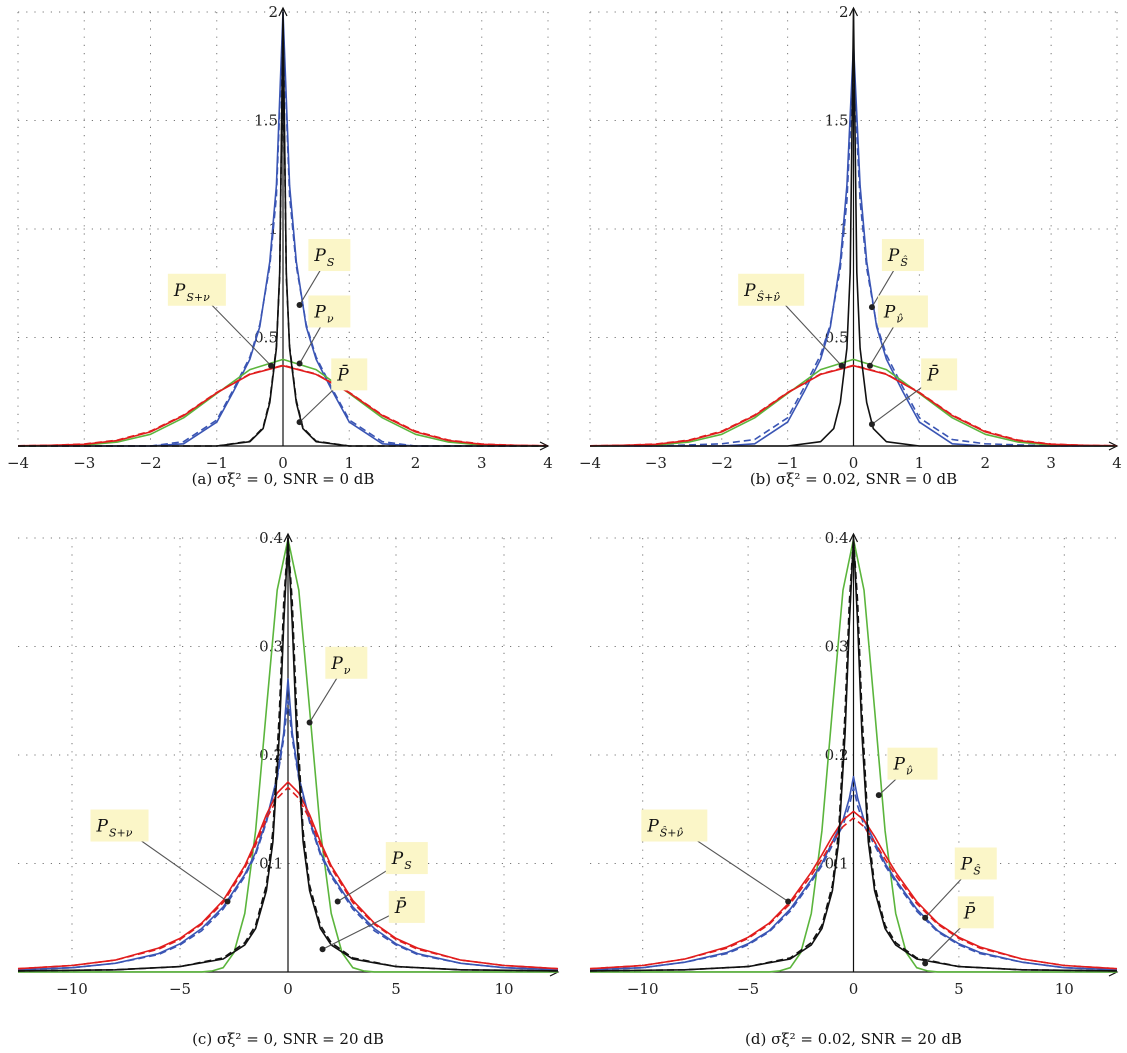 Image resolution: width=1127 pixels, height=1053 pixels. Describe the element at coordinates (288, 1039) in the screenshot. I see `panel-caption: (c) σξ² = 0, SNR = 20 dB` at that location.